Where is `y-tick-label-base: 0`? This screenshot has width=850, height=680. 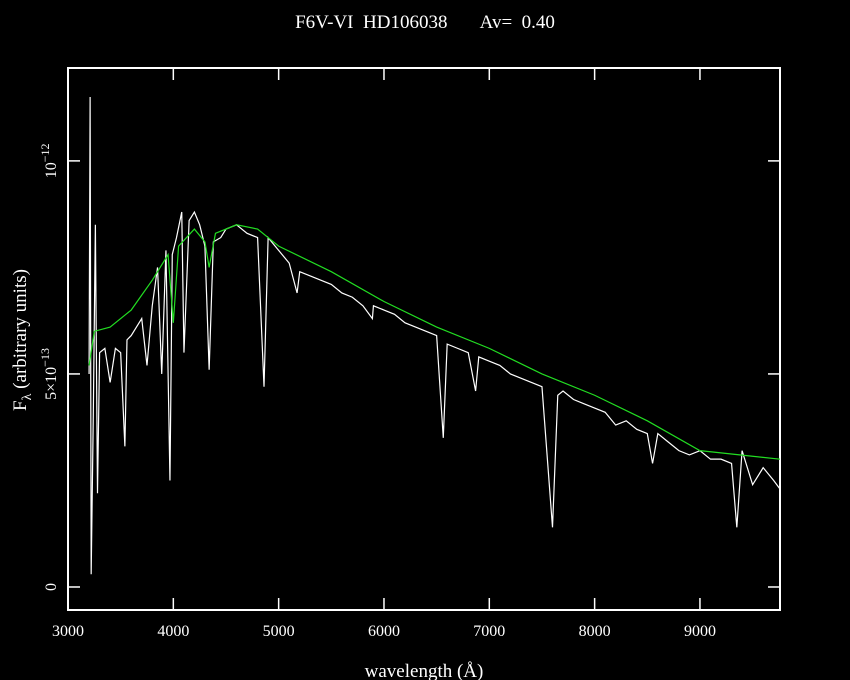
y-tick-label-base: 0 is located at coordinates (51, 587).